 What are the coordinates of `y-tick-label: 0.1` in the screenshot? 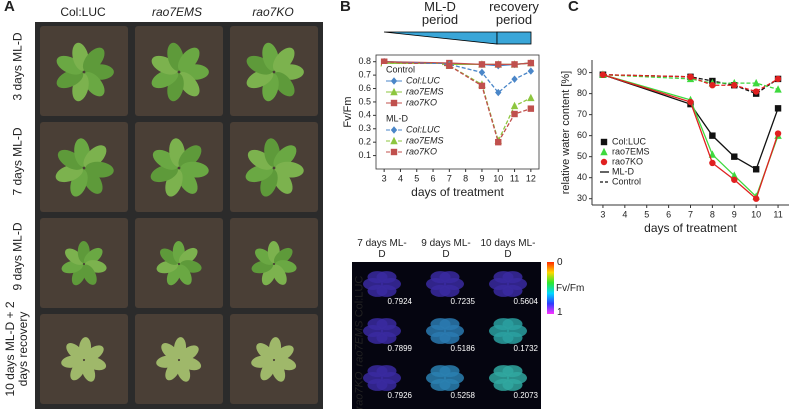 It's located at (364, 155).